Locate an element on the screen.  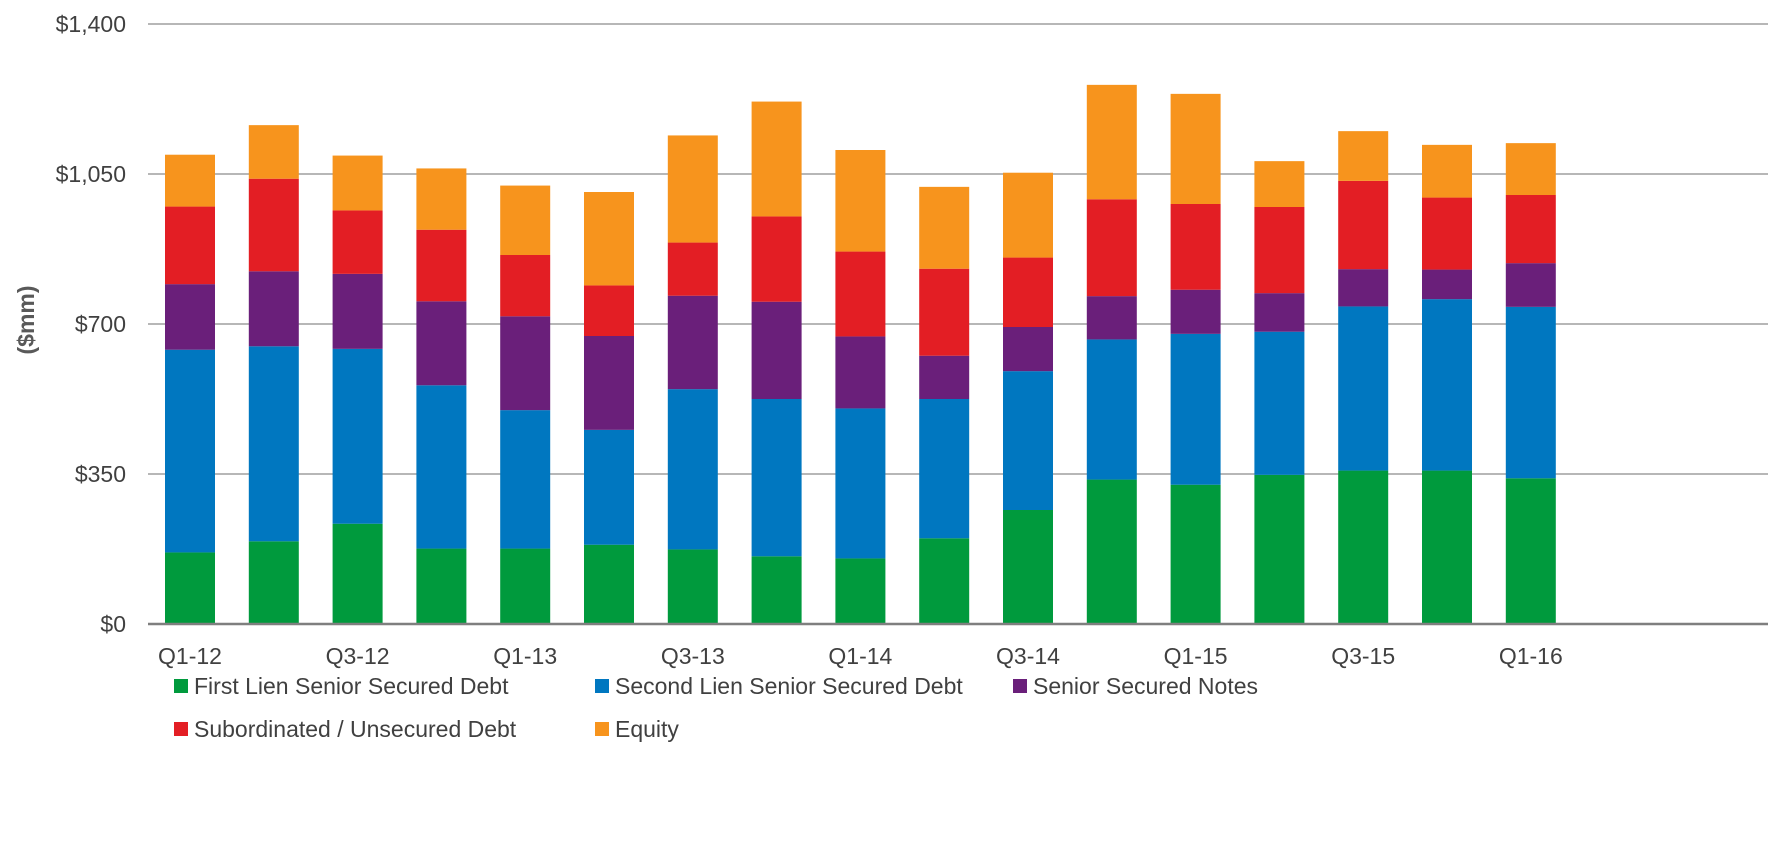
x-tick-label: Q1-15 is located at coordinates (1196, 656).